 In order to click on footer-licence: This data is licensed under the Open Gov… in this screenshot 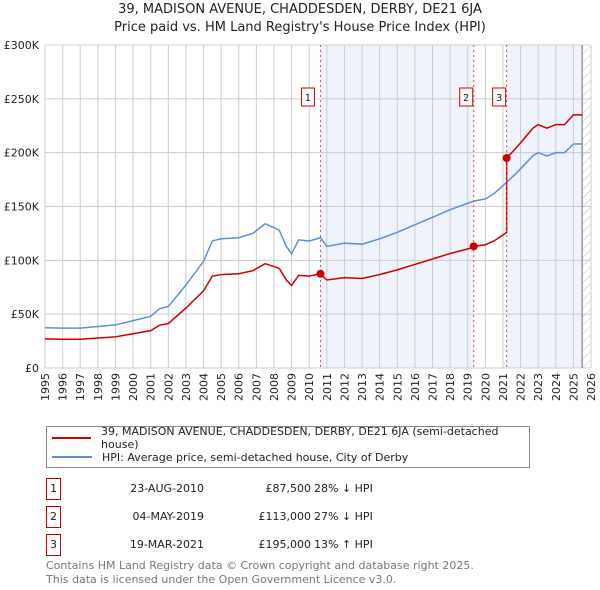, I will do `click(221, 579)`.